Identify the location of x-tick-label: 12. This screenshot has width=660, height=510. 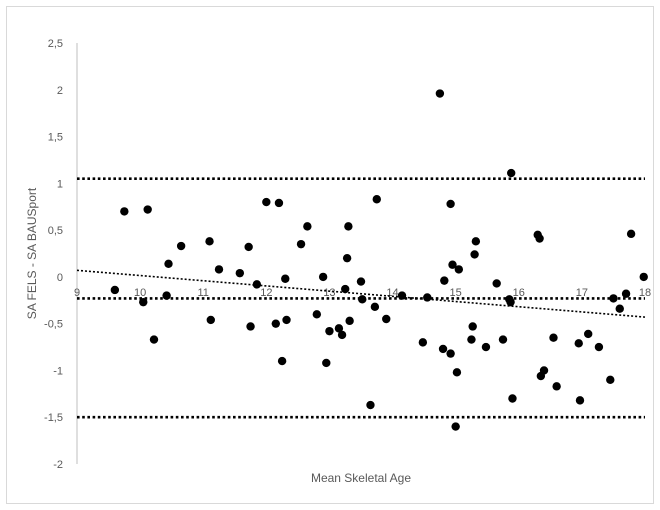
(266, 293).